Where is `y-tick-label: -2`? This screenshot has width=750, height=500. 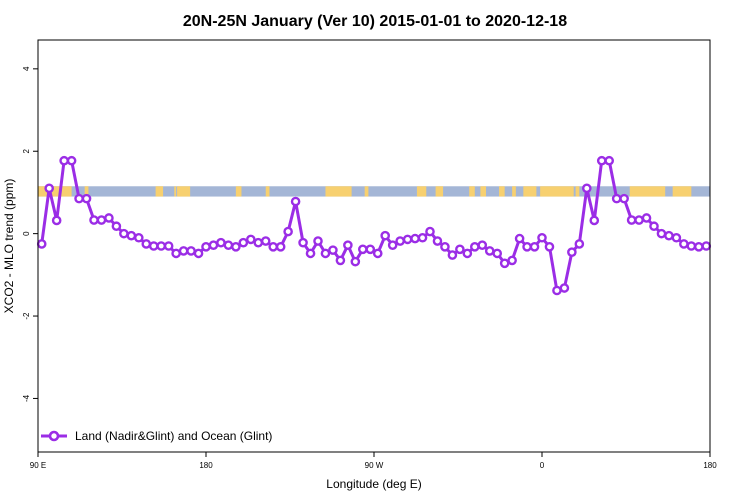
y-tick-label: -2 is located at coordinates (26, 316).